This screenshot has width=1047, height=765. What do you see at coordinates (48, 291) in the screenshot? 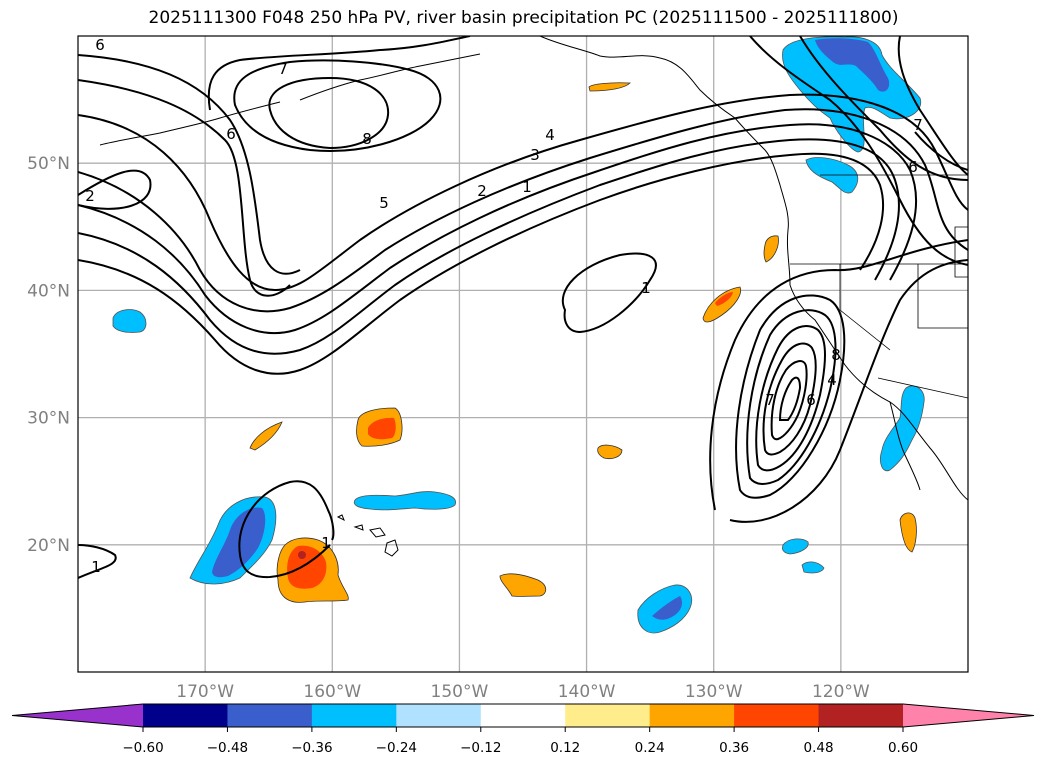
I see `latitude-label: 40°N` at bounding box center [48, 291].